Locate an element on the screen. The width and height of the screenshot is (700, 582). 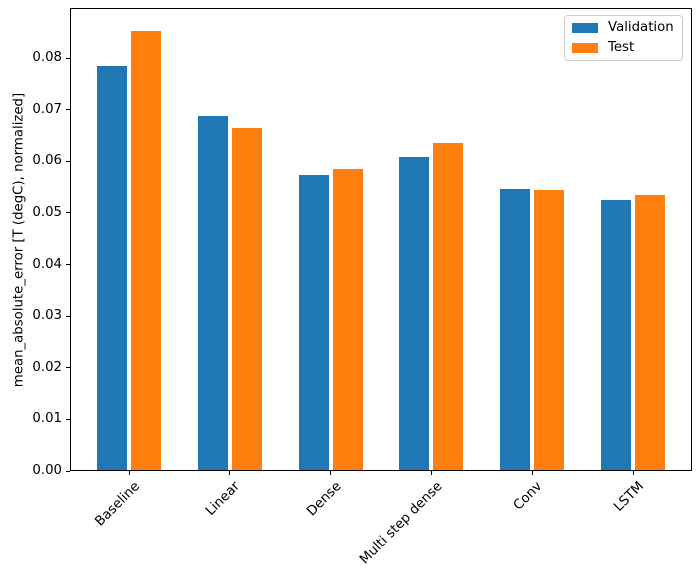
y-tick-label: 0.02 is located at coordinates (47, 367).